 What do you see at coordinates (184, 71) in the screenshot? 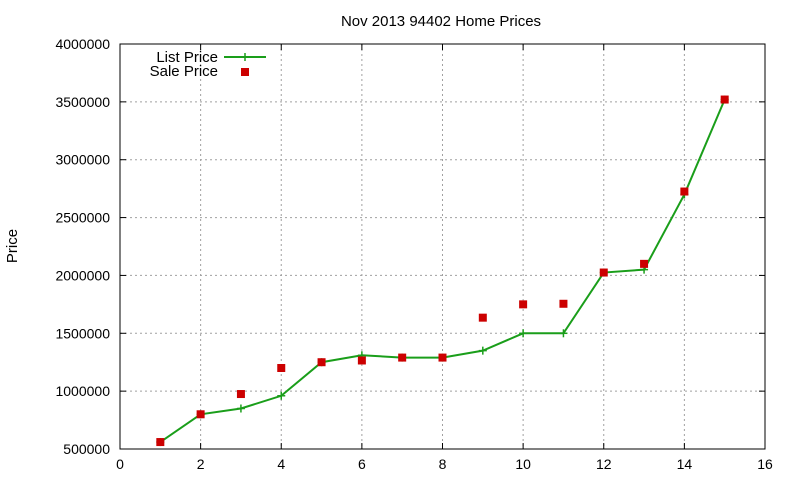
I see `legend-label-sale-price: Sale Price` at bounding box center [184, 71].